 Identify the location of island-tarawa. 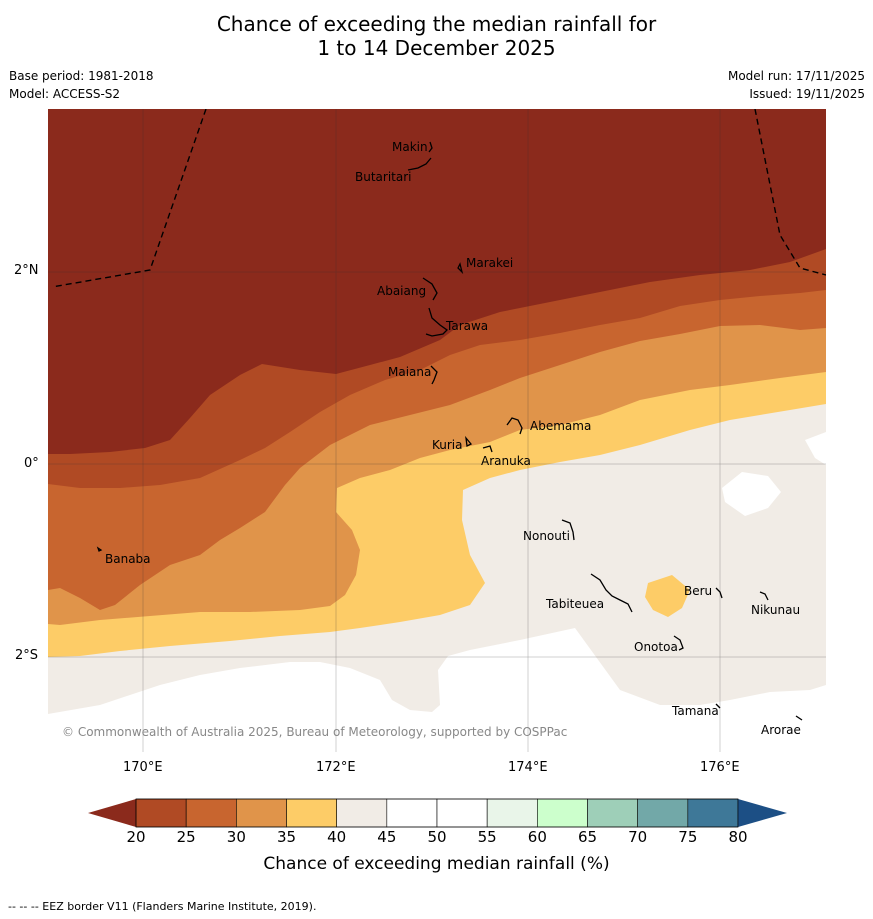
(437, 322).